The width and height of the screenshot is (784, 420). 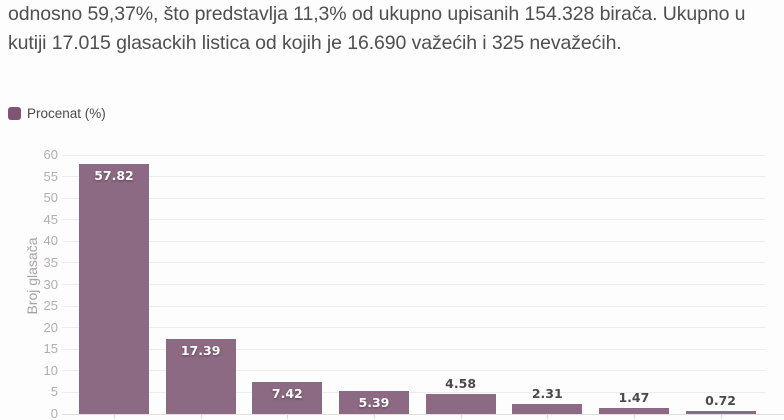 What do you see at coordinates (50, 306) in the screenshot?
I see `y-axis-tick-label: 25` at bounding box center [50, 306].